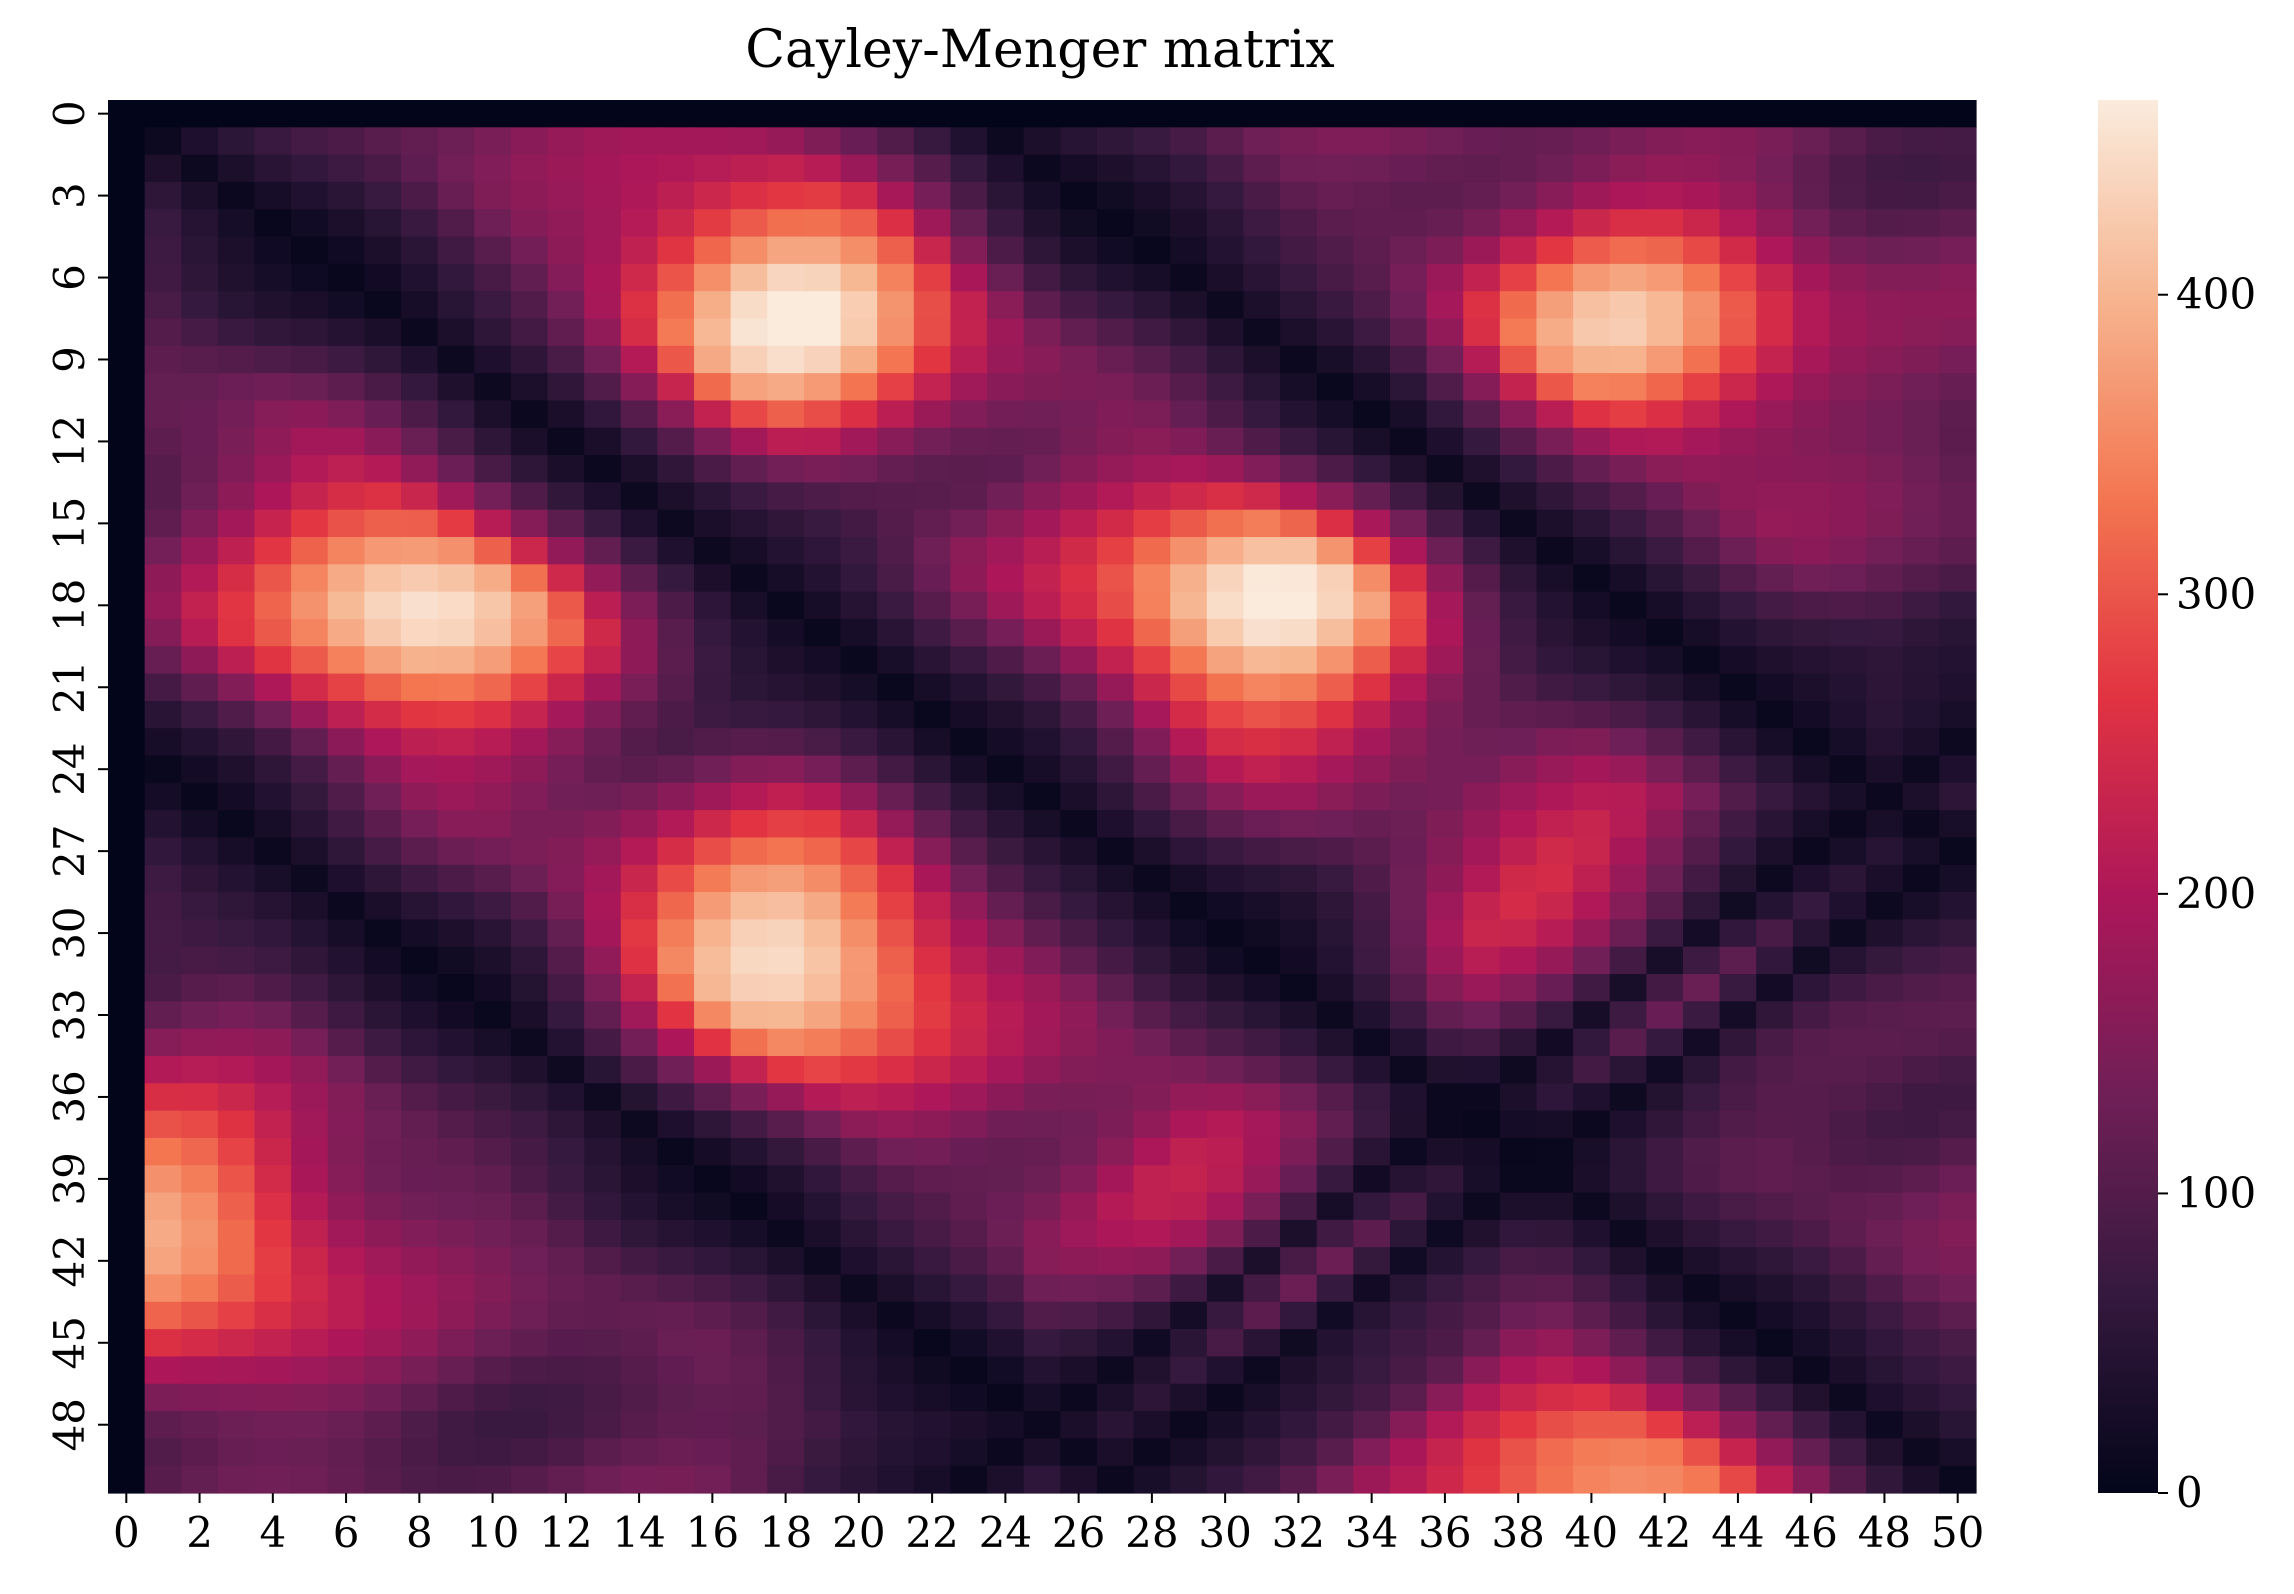  I want to click on x-tick-label: 2, so click(199, 1532).